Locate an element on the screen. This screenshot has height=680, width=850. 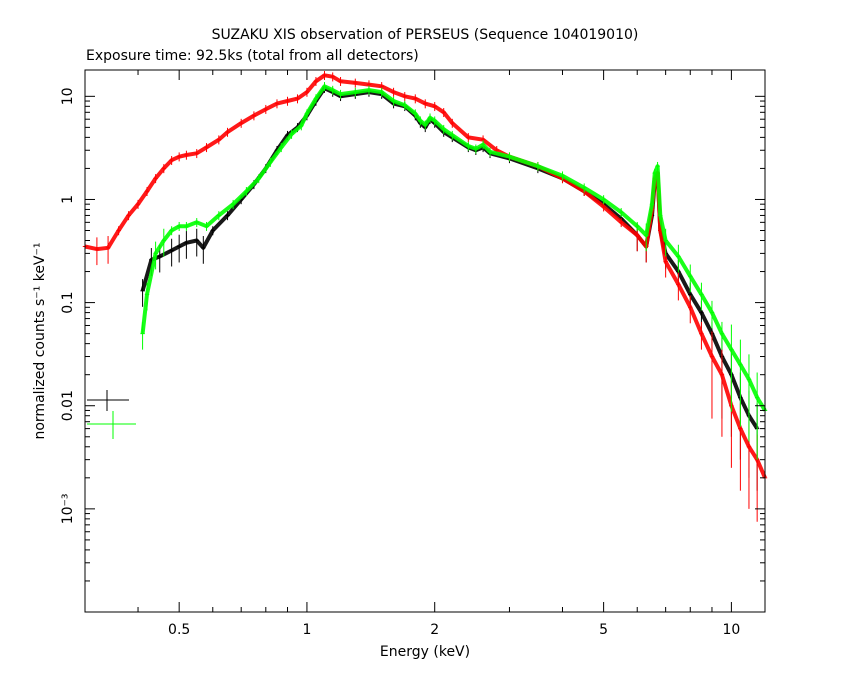
y-tick-label: 1 is located at coordinates (68, 199).